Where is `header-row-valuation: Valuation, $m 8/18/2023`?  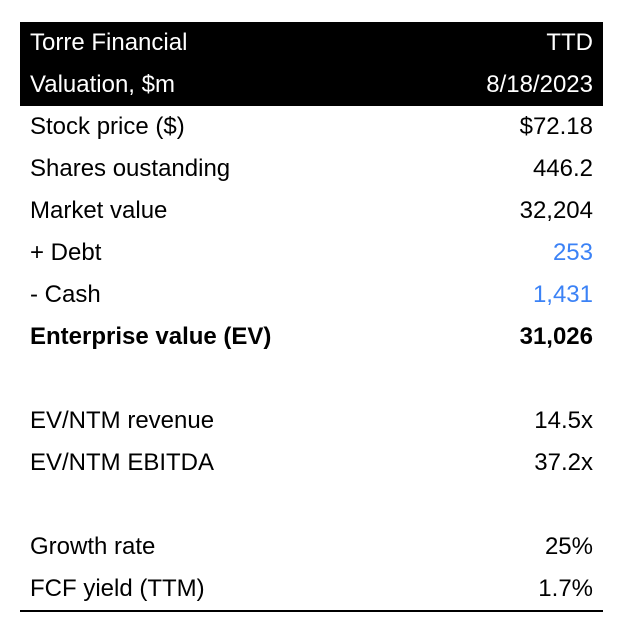 header-row-valuation: Valuation, $m 8/18/2023 is located at coordinates (311, 85).